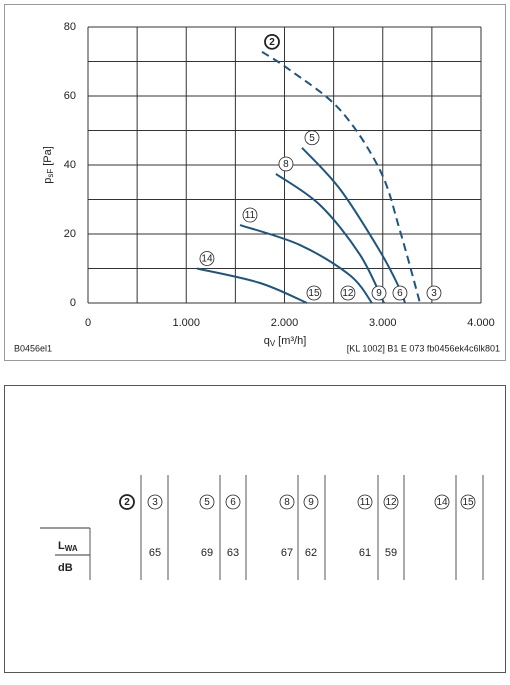 The height and width of the screenshot is (685, 510). I want to click on y-tick-label: 0, so click(73, 303).